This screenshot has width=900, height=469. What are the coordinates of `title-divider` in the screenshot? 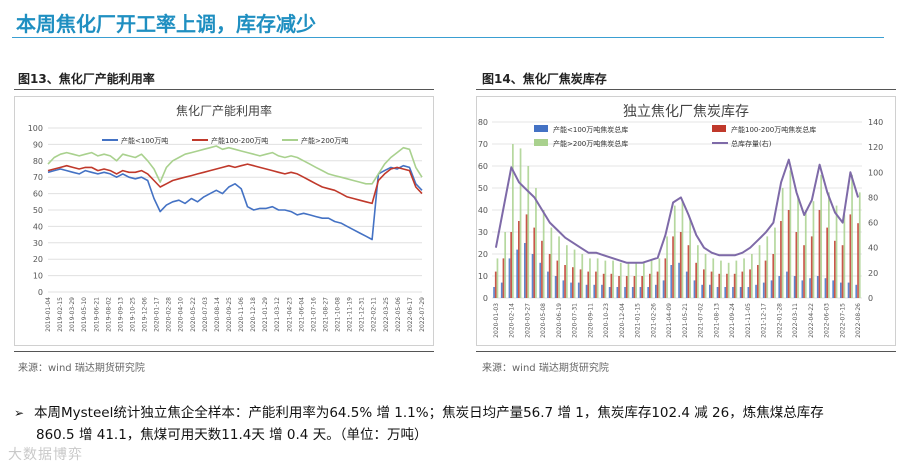 It's located at (448, 37).